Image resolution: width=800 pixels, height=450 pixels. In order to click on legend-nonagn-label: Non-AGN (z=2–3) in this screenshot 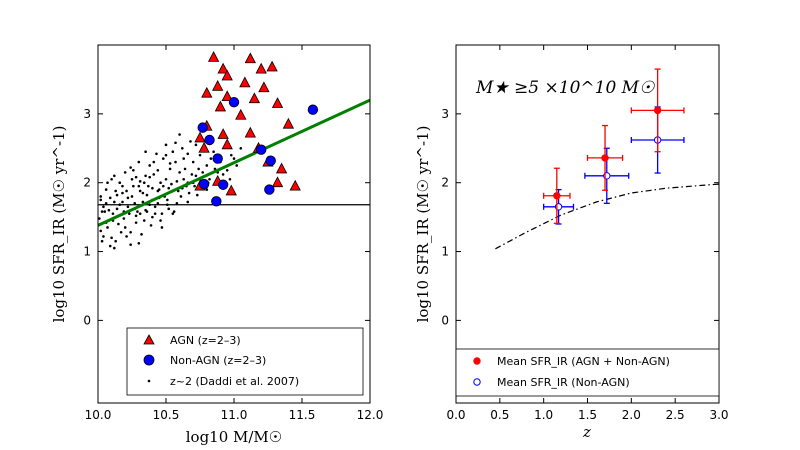, I will do `click(218, 360)`.